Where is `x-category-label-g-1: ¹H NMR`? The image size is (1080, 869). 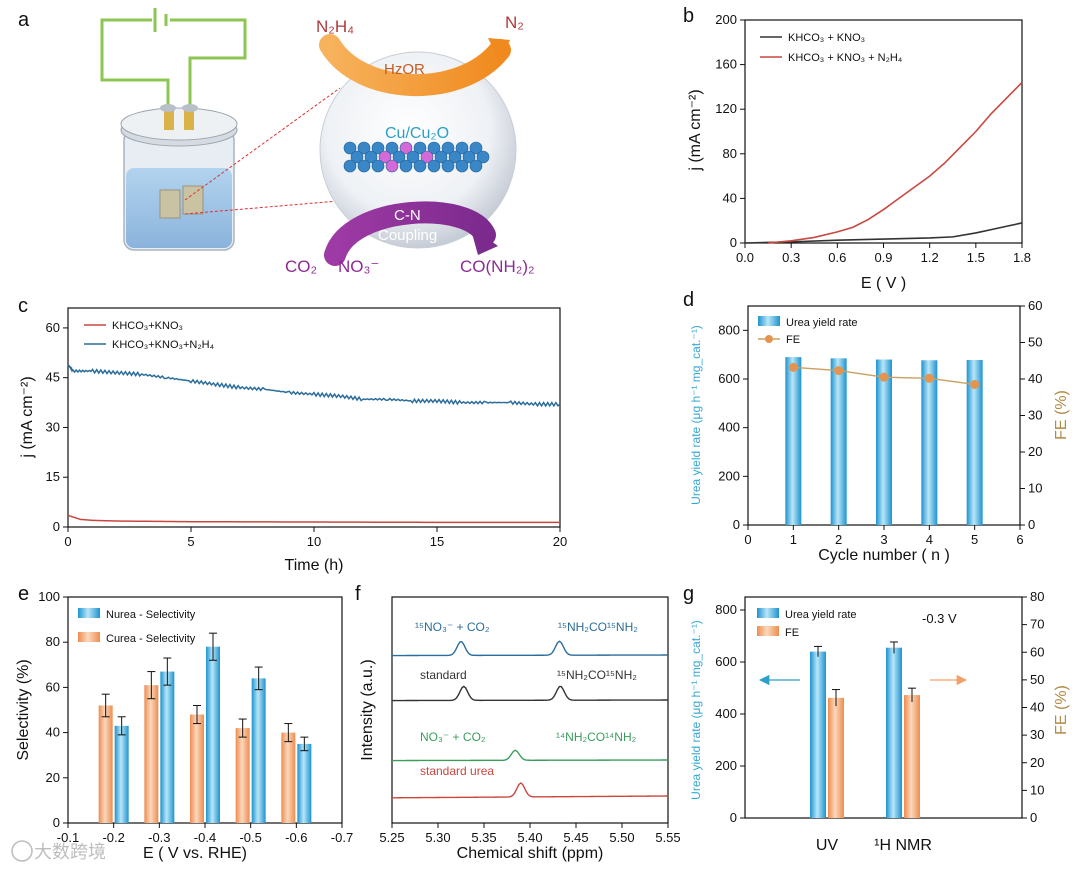
x-category-label-g-1: ¹H NMR is located at coordinates (903, 845).